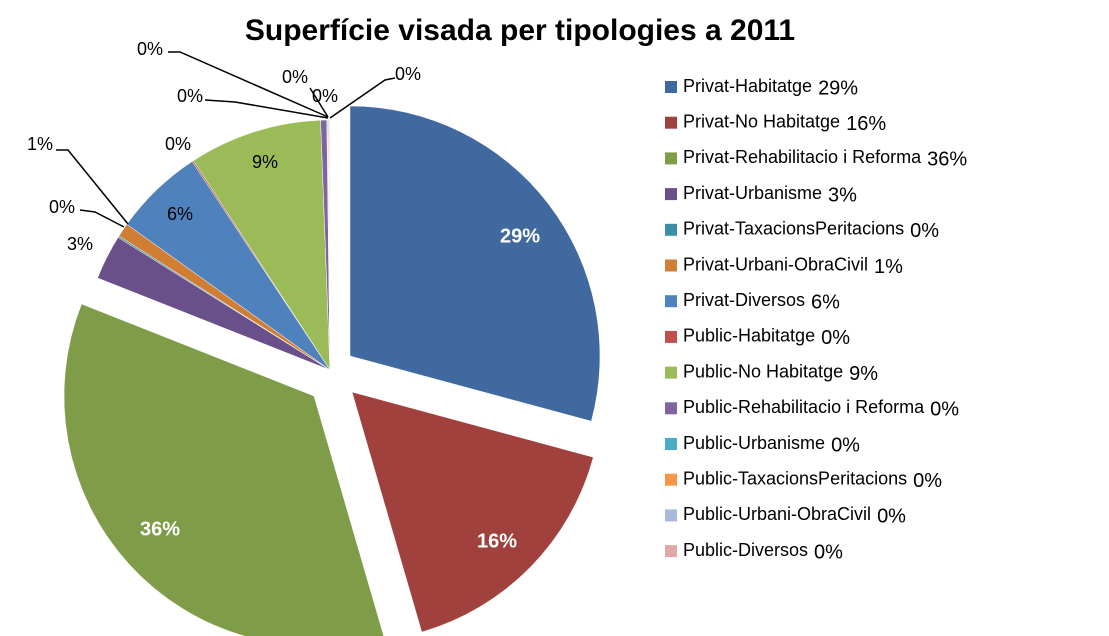 This screenshot has height=636, width=1109. I want to click on legend-label: Privat-Rehabilitacio i Reforma, so click(802, 157).